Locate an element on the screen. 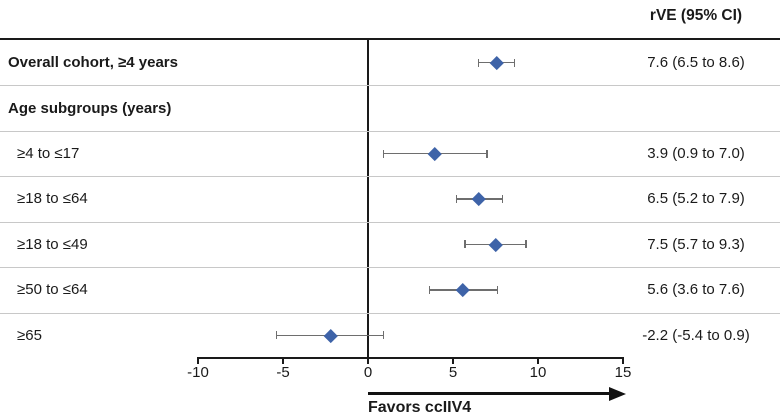 This screenshot has width=780, height=419. rve-value: 3.9 (0.9 to 7.0) is located at coordinates (696, 154).